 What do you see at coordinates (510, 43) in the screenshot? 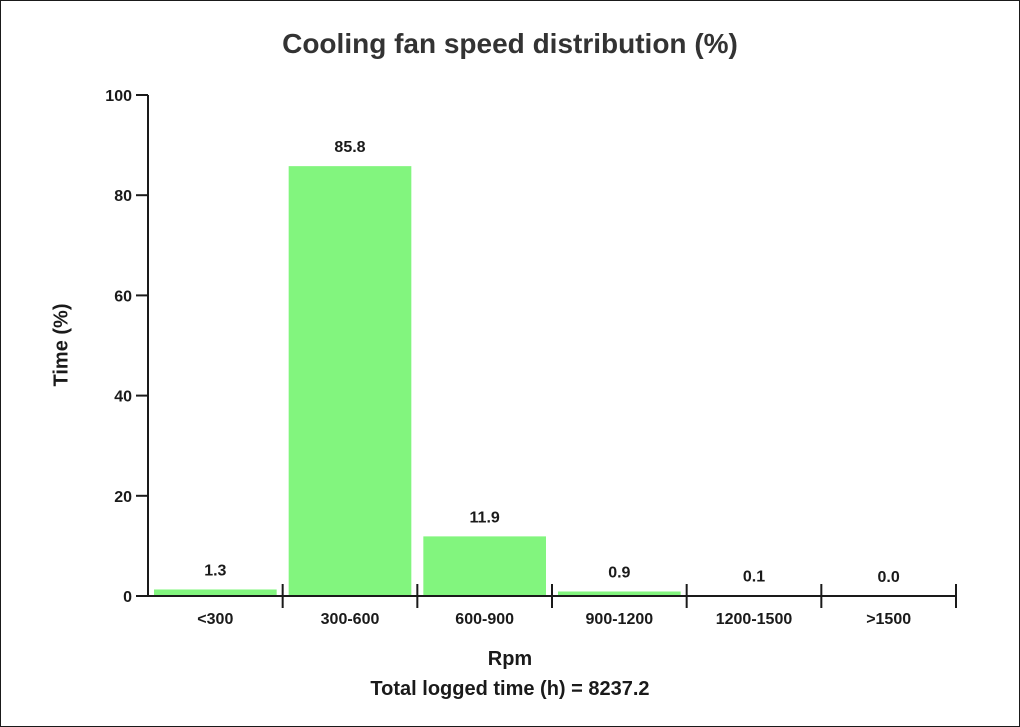
I see `chart-title: Cooling fan speed distribution (%)` at bounding box center [510, 43].